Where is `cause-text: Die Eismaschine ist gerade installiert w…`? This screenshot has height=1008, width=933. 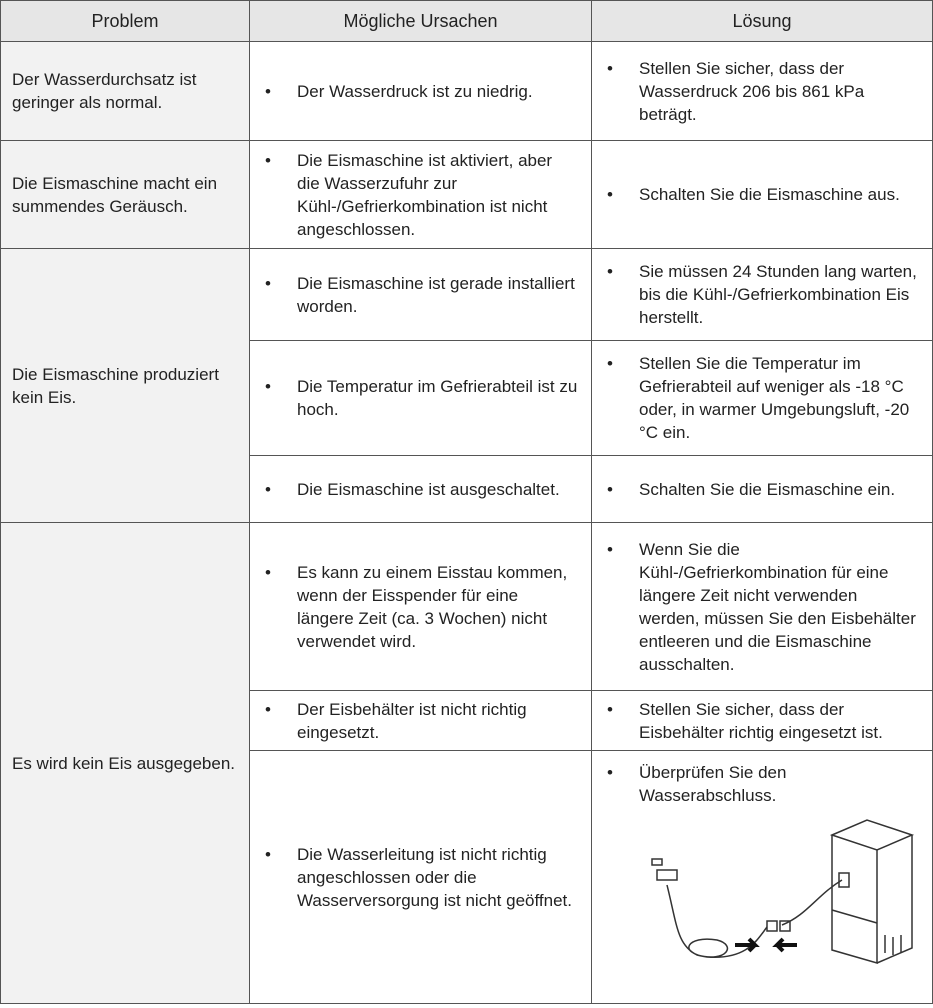
cause-text: Die Eismaschine ist gerade installiert w… is located at coordinates (422, 295).